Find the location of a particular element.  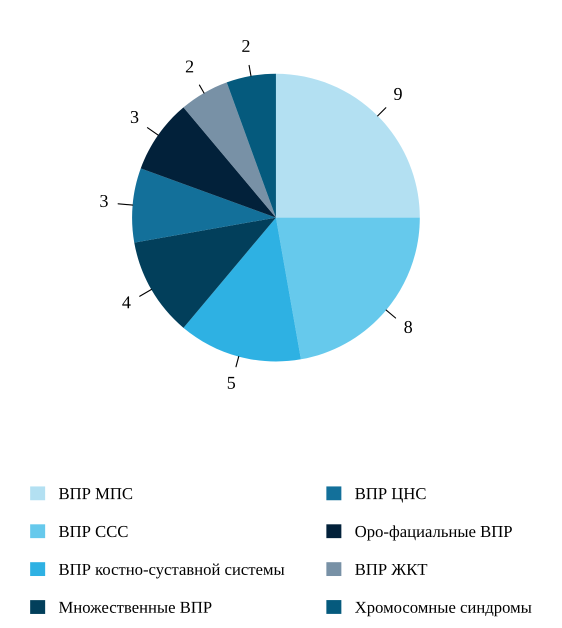

legend-label: ВПР ССС is located at coordinates (93, 532).